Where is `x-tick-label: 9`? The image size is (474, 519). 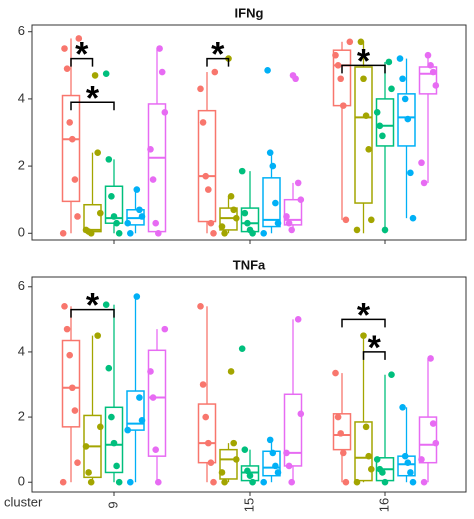 x-tick-label: 9 is located at coordinates (112, 504).